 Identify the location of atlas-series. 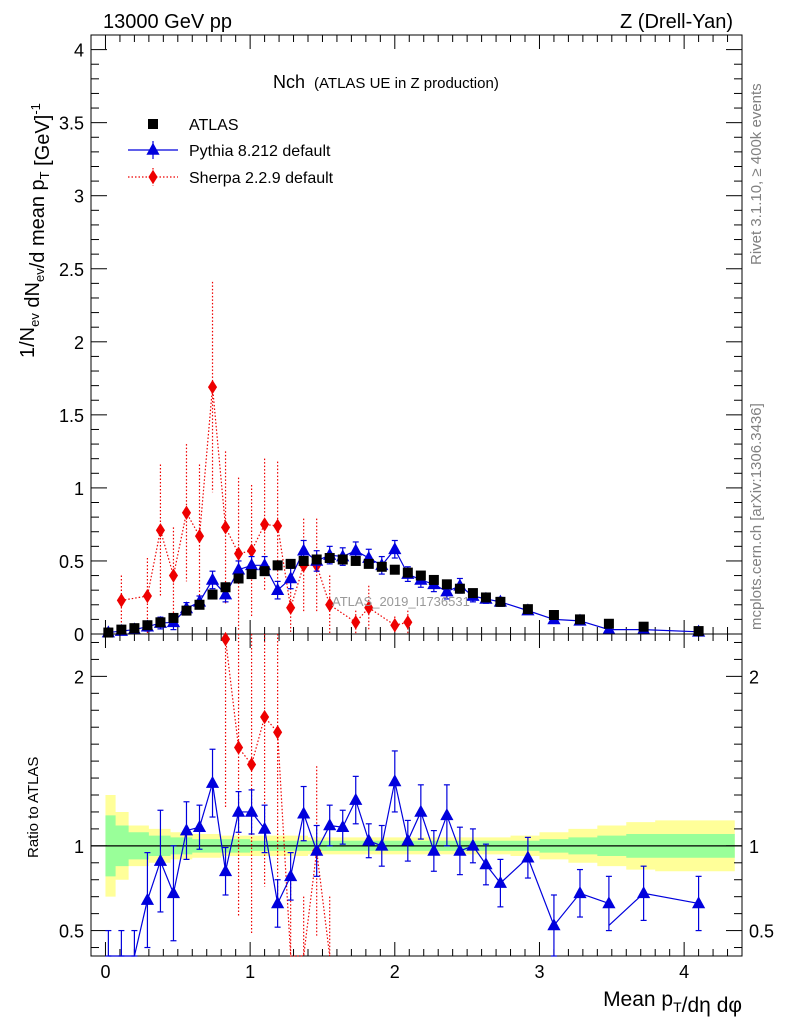
(403, 595).